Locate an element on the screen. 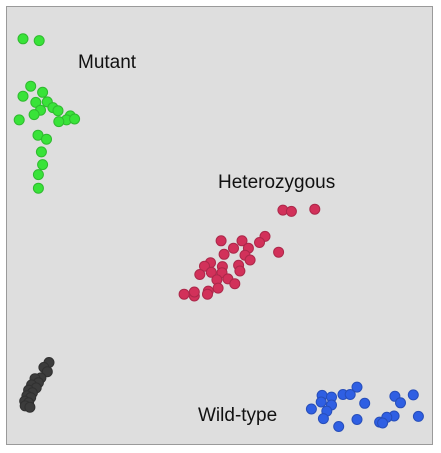  heterozygous-cluster-label: Heterozygous is located at coordinates (276, 182).